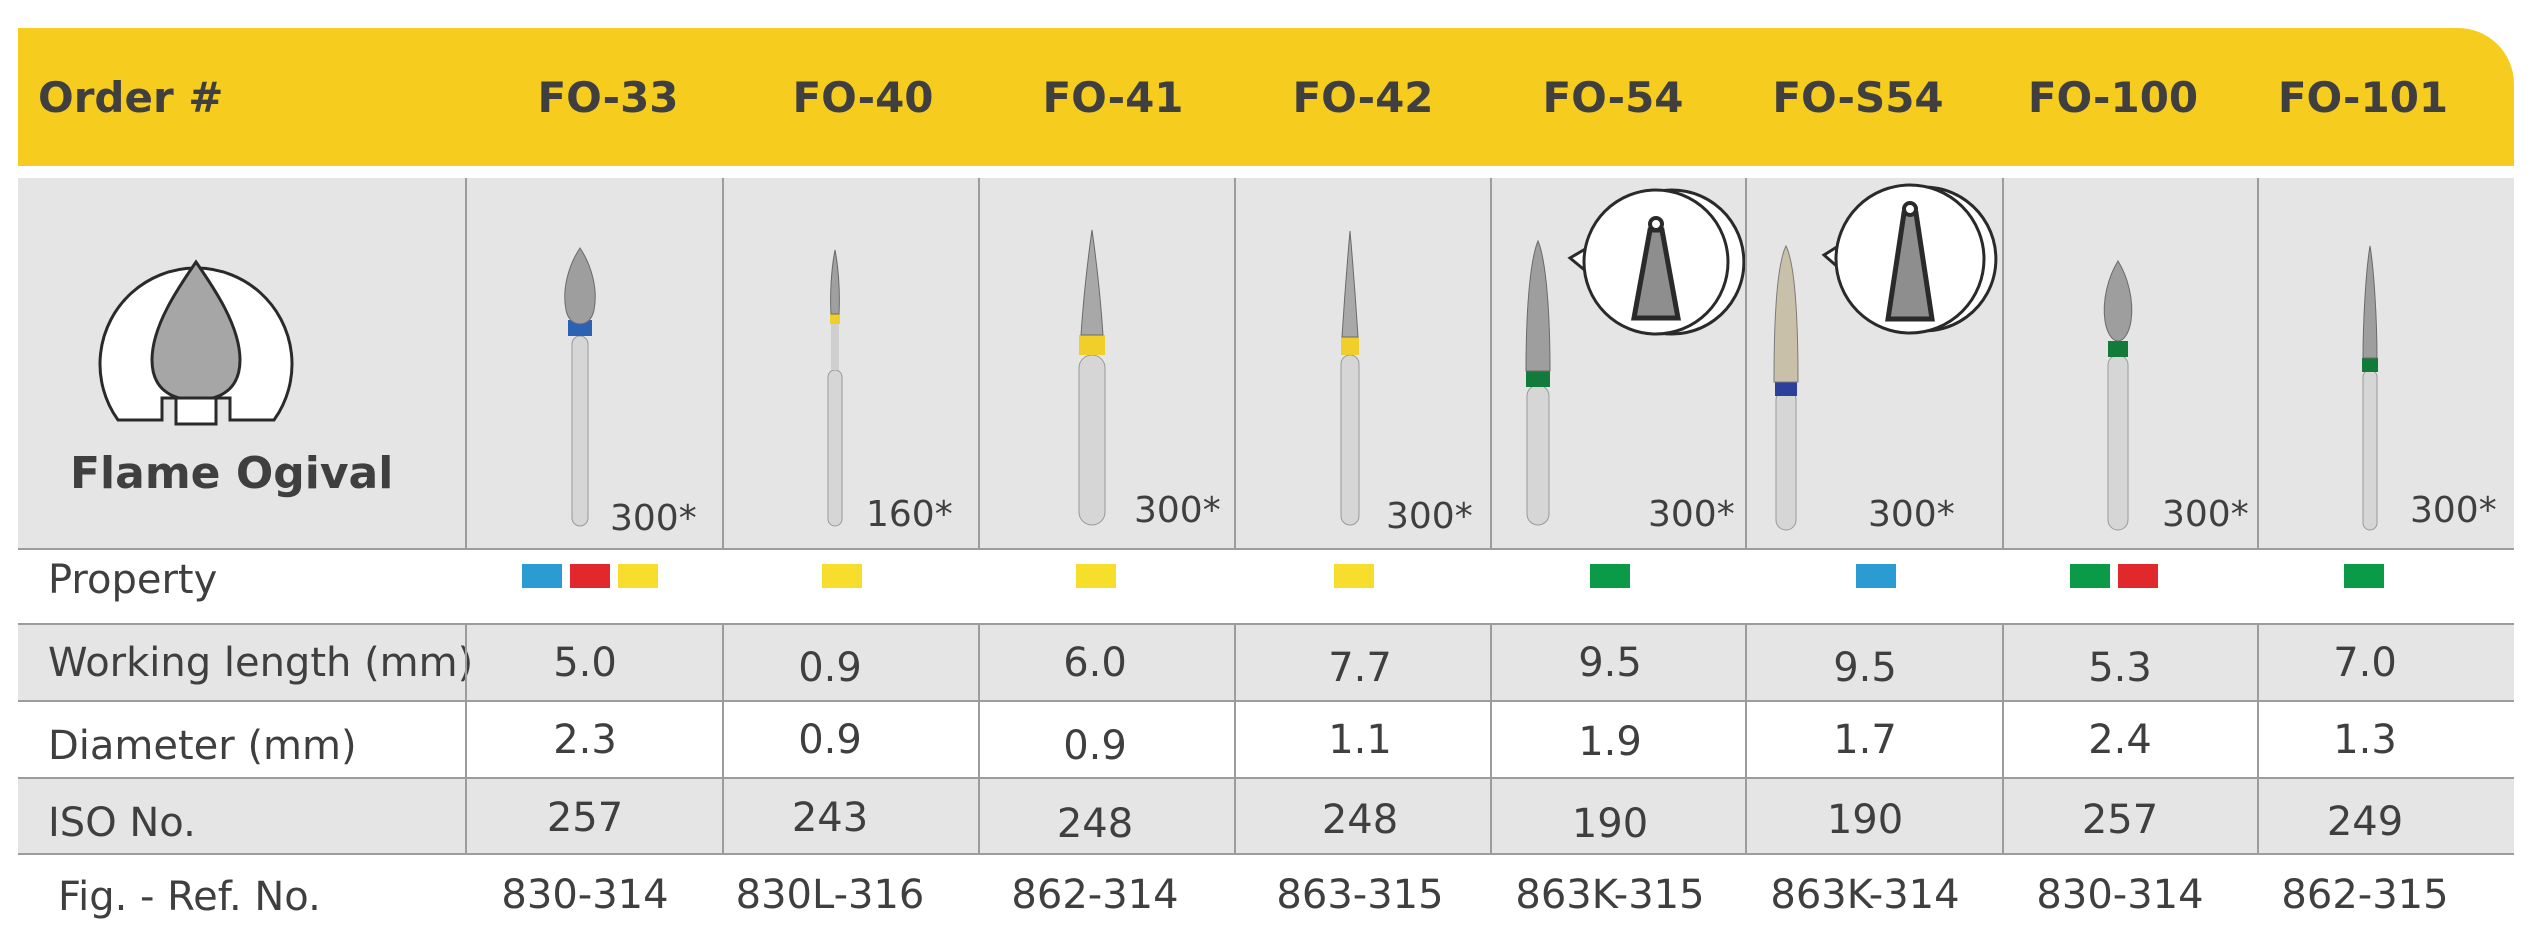 The height and width of the screenshot is (938, 2532). Describe the element at coordinates (1613, 97) in the screenshot. I see `code-fo-54: FO-54` at that location.